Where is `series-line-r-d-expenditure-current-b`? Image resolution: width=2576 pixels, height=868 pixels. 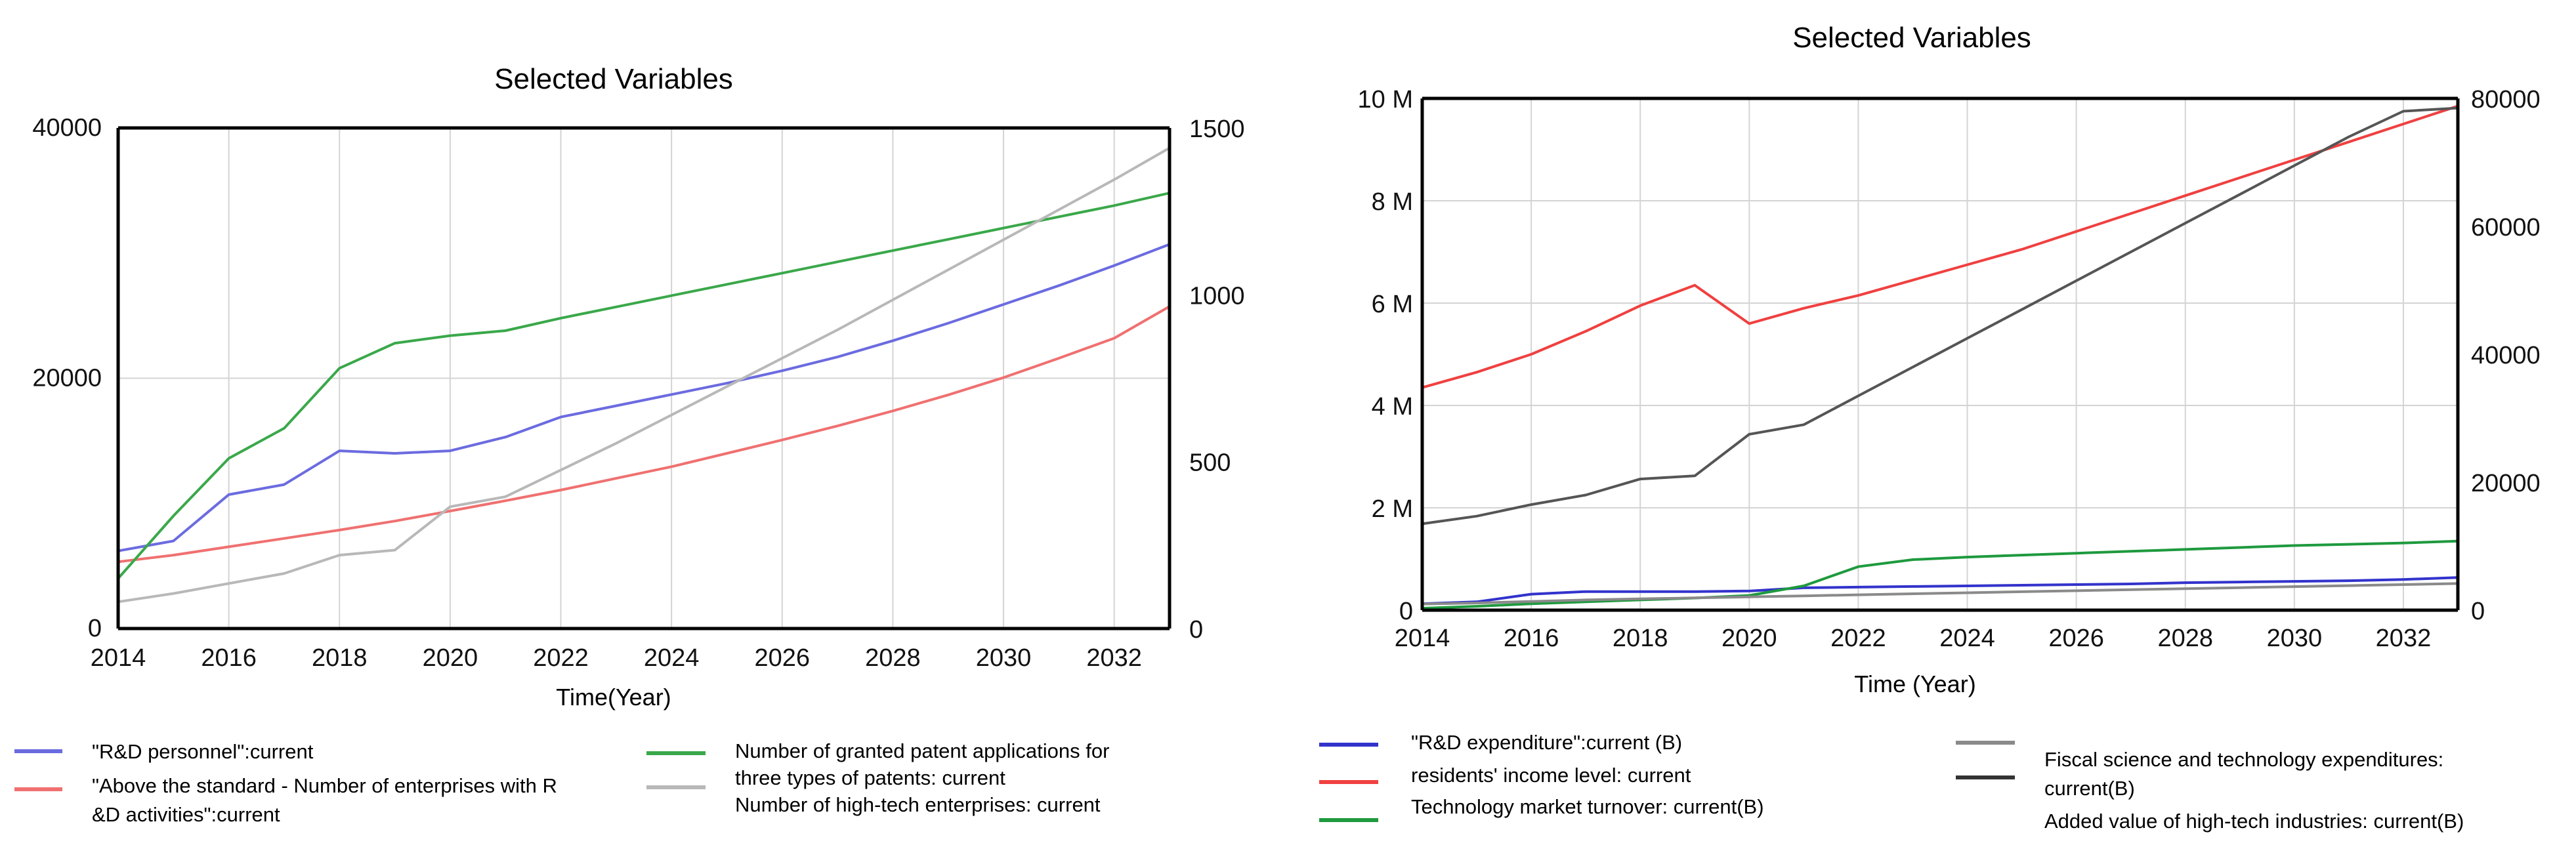
series-line-r-d-expenditure-current-b is located at coordinates (1940, 591).